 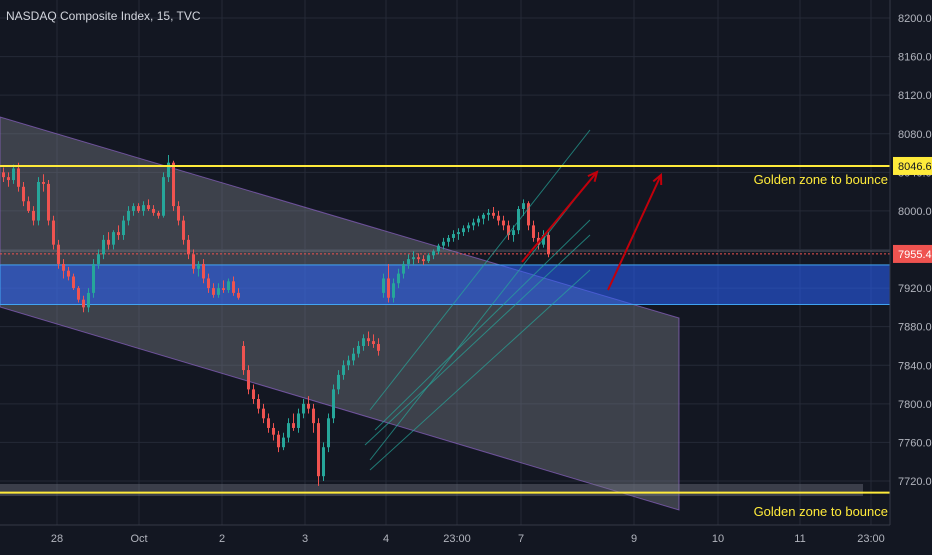 I want to click on level-price-tag, so click(x=912, y=165).